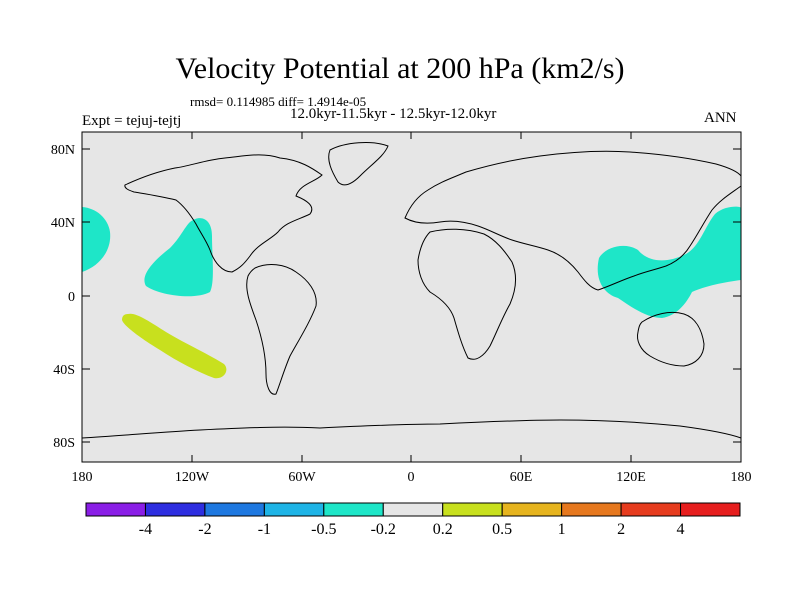  Describe the element at coordinates (443, 529) in the screenshot. I see `colorbar-label: 0.2` at that location.